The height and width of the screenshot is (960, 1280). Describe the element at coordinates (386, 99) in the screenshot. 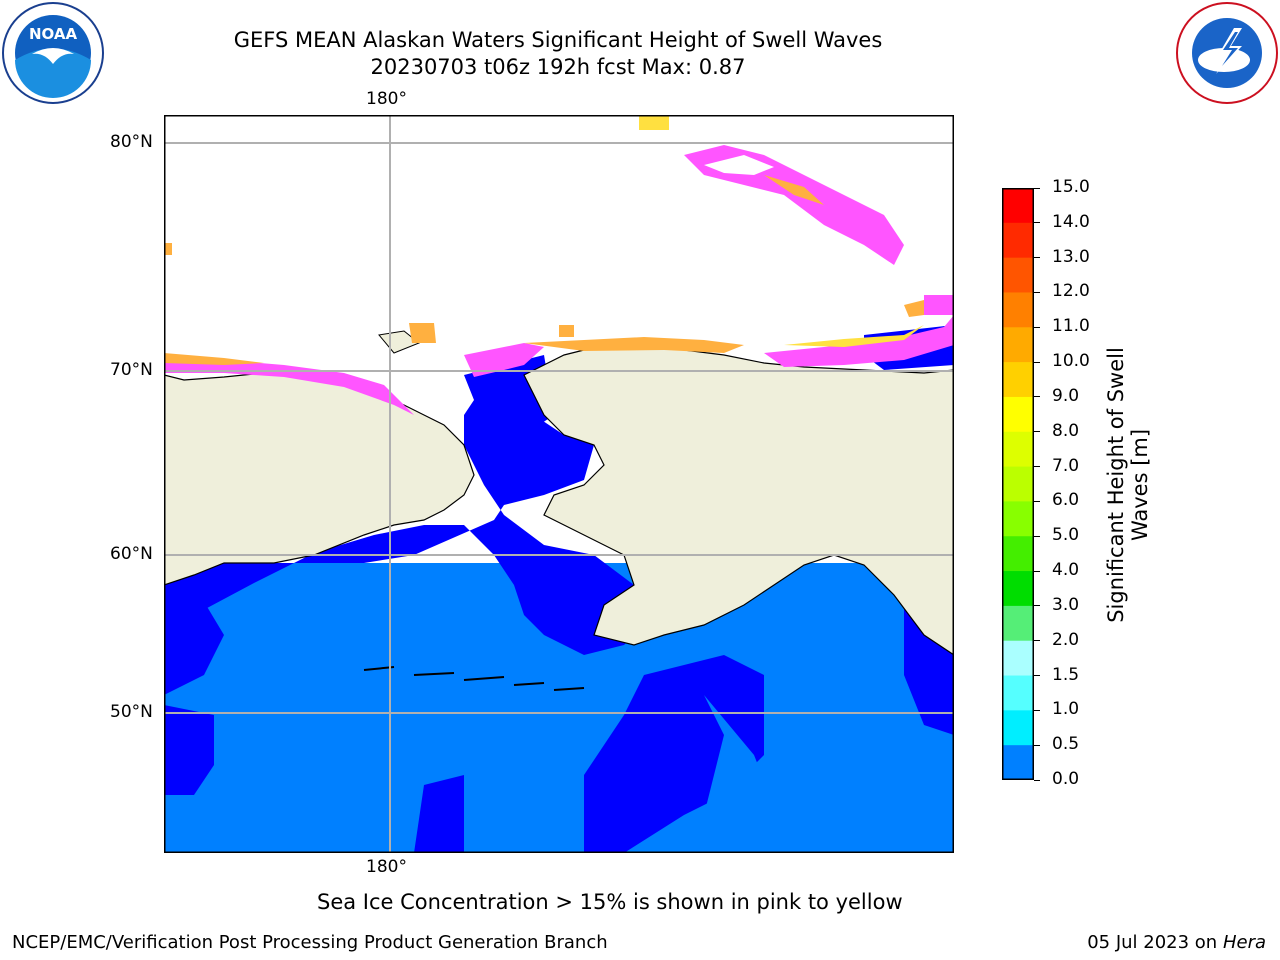

I see `lon-label-top: 180°` at that location.